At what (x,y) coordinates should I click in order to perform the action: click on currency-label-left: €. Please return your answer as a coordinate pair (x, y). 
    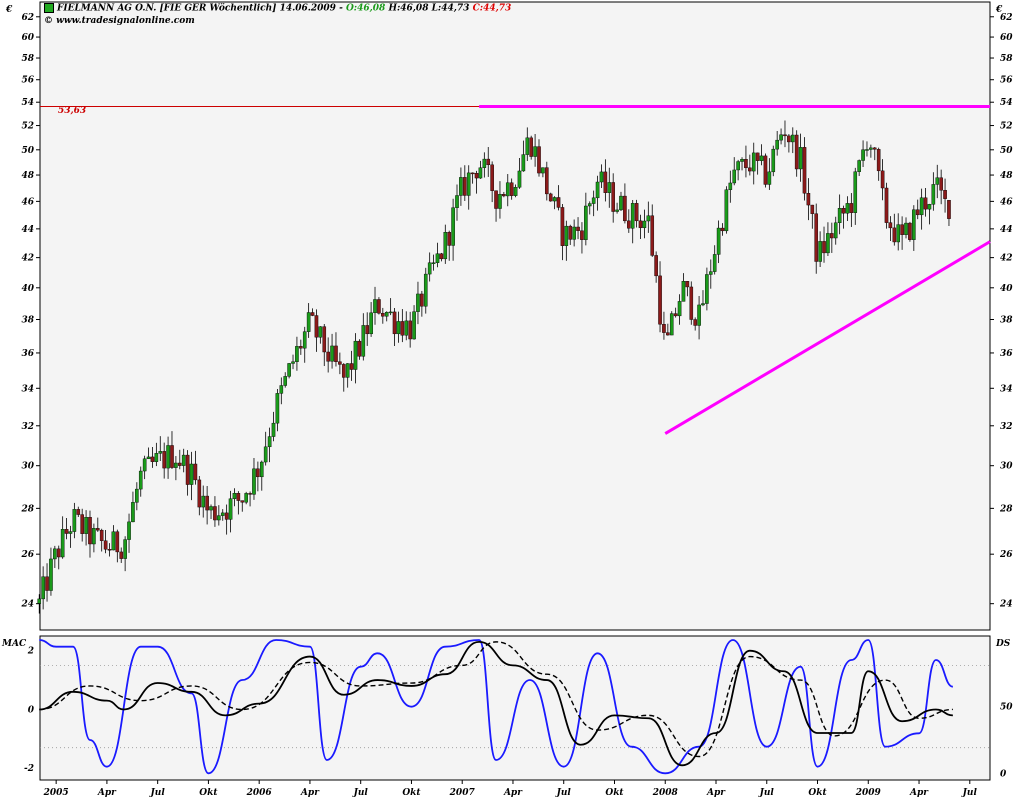
    Looking at the image, I should click on (9, 10).